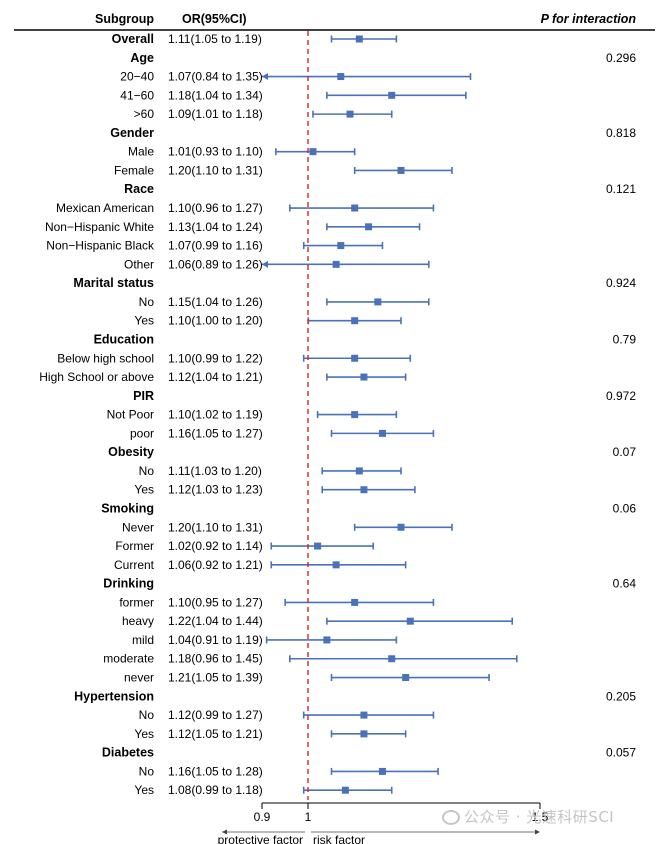 Image resolution: width=669 pixels, height=844 pixels. Describe the element at coordinates (451, 817) in the screenshot. I see `wechat-icon` at that location.